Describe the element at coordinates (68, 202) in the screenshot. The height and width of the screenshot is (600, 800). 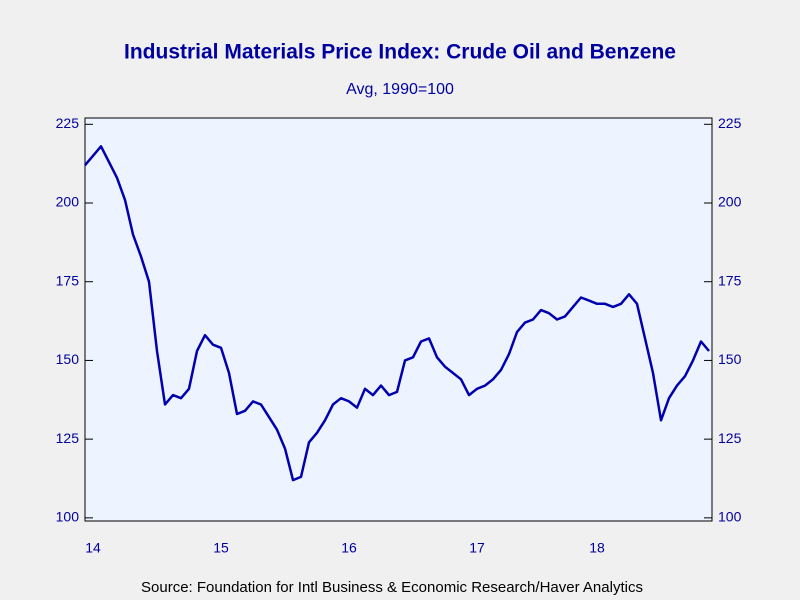
I see `y-tick-label: 200` at that location.